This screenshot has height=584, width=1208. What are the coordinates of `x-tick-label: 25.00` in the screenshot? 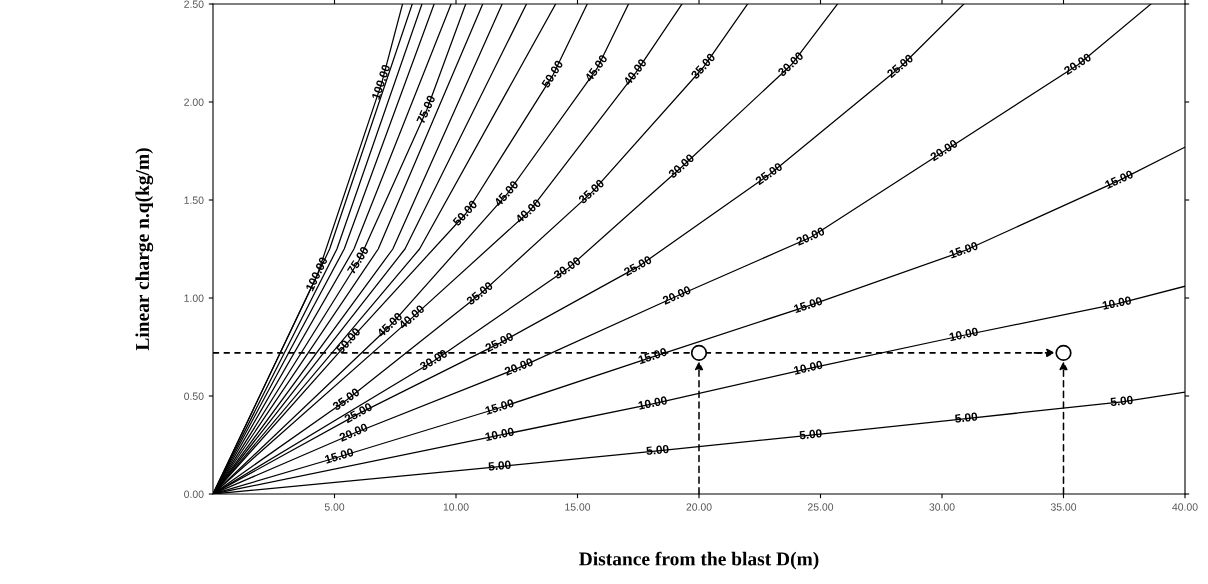 It's located at (820, 507).